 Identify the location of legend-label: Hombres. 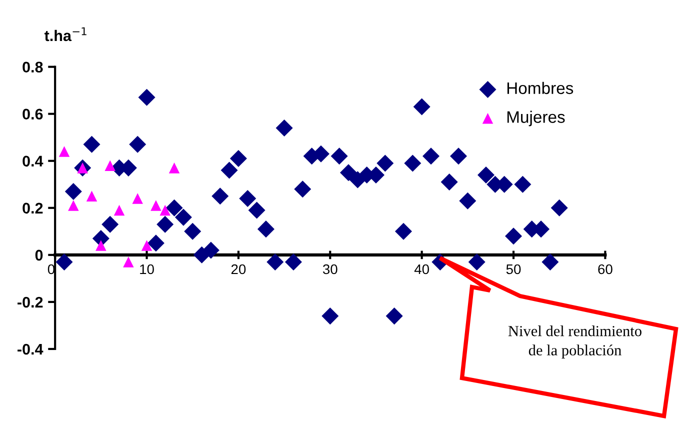
(540, 88).